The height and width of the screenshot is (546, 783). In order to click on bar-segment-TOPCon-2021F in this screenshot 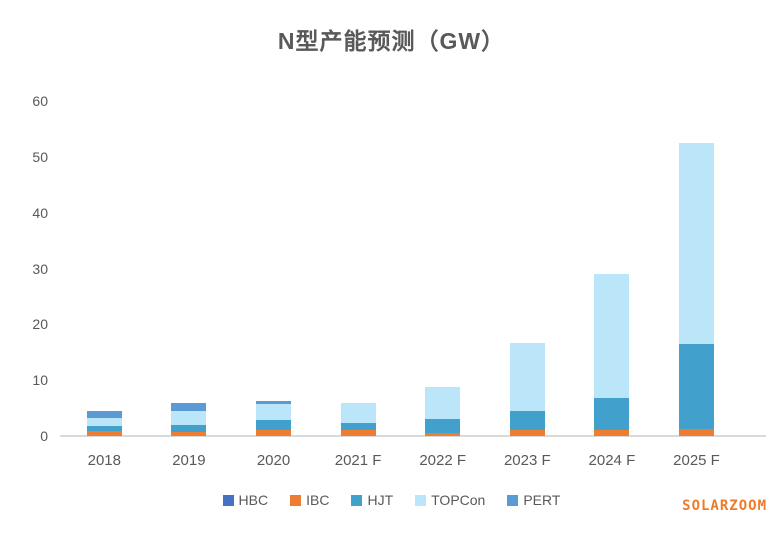, I will do `click(358, 413)`.